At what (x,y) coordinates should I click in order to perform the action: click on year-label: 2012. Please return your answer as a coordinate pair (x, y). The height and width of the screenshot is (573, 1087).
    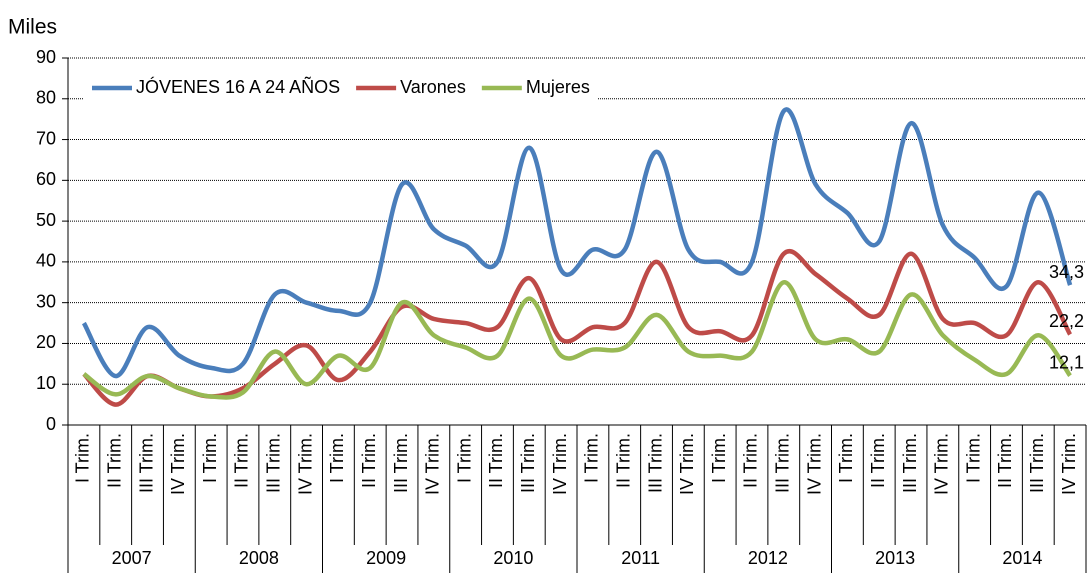
    Looking at the image, I should click on (768, 558).